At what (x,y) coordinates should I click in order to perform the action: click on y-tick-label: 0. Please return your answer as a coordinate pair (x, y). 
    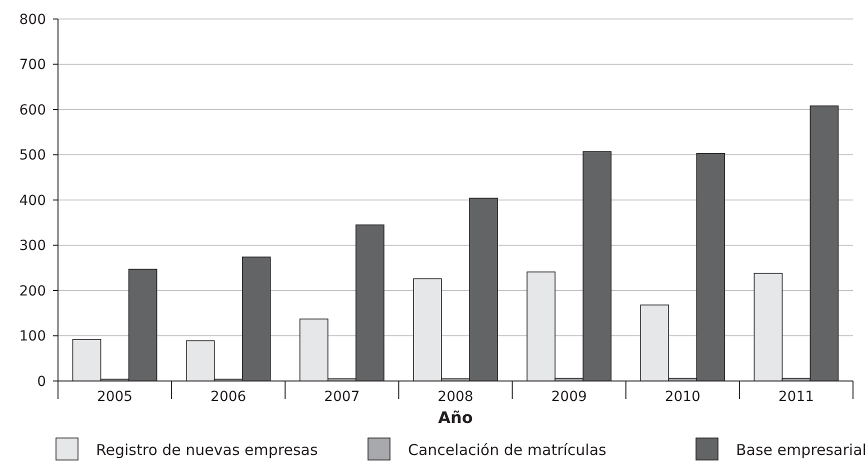
    Looking at the image, I should click on (41, 382).